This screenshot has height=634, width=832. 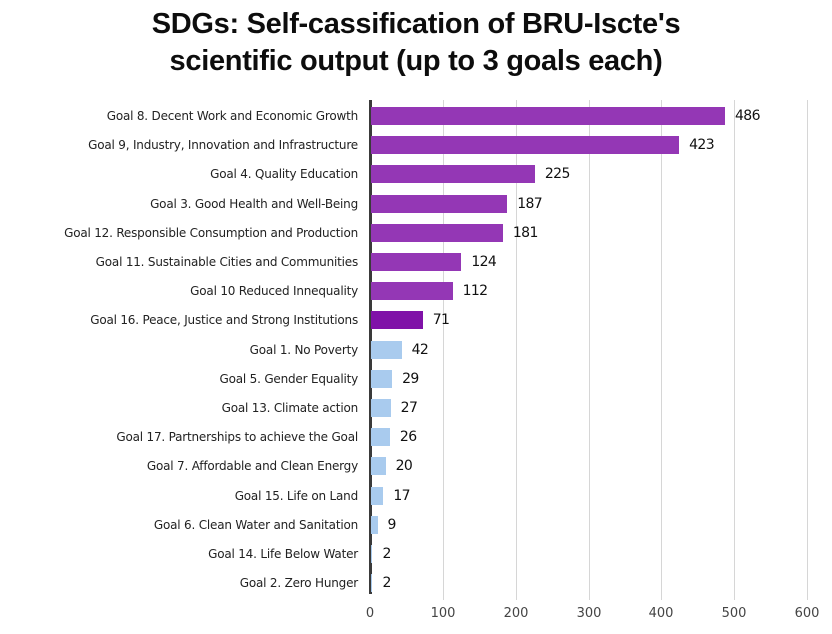 What do you see at coordinates (557, 174) in the screenshot?
I see `value-label: 225` at bounding box center [557, 174].